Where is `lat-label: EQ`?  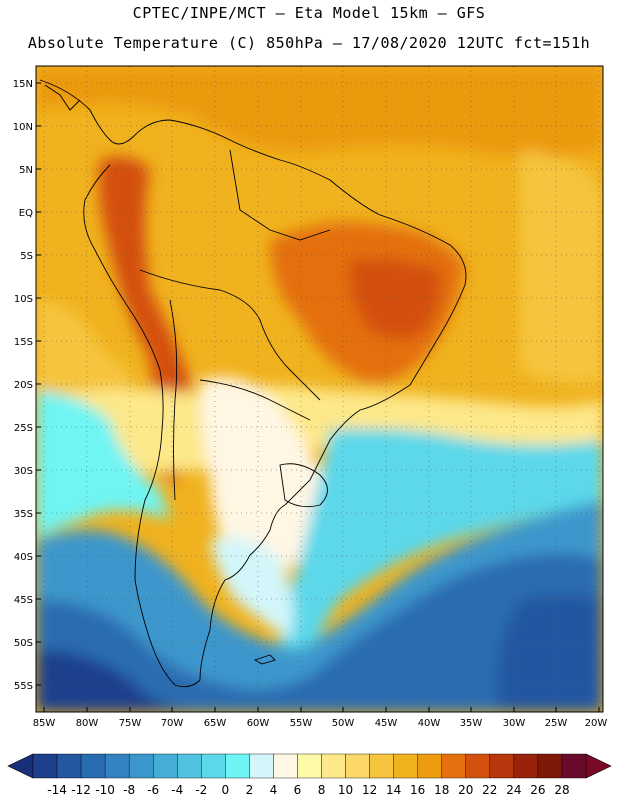 lat-label: EQ is located at coordinates (26, 213).